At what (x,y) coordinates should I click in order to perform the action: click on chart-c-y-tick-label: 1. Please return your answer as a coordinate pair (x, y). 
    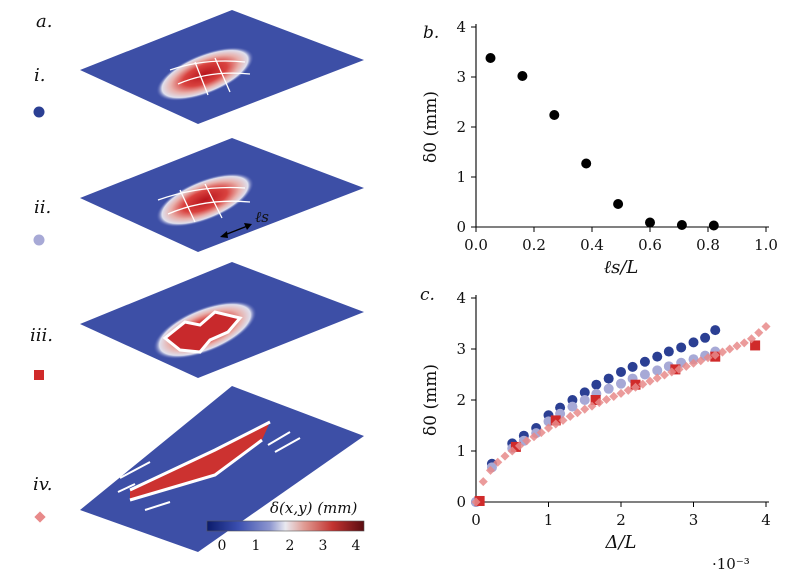
    Looking at the image, I should click on (461, 451).